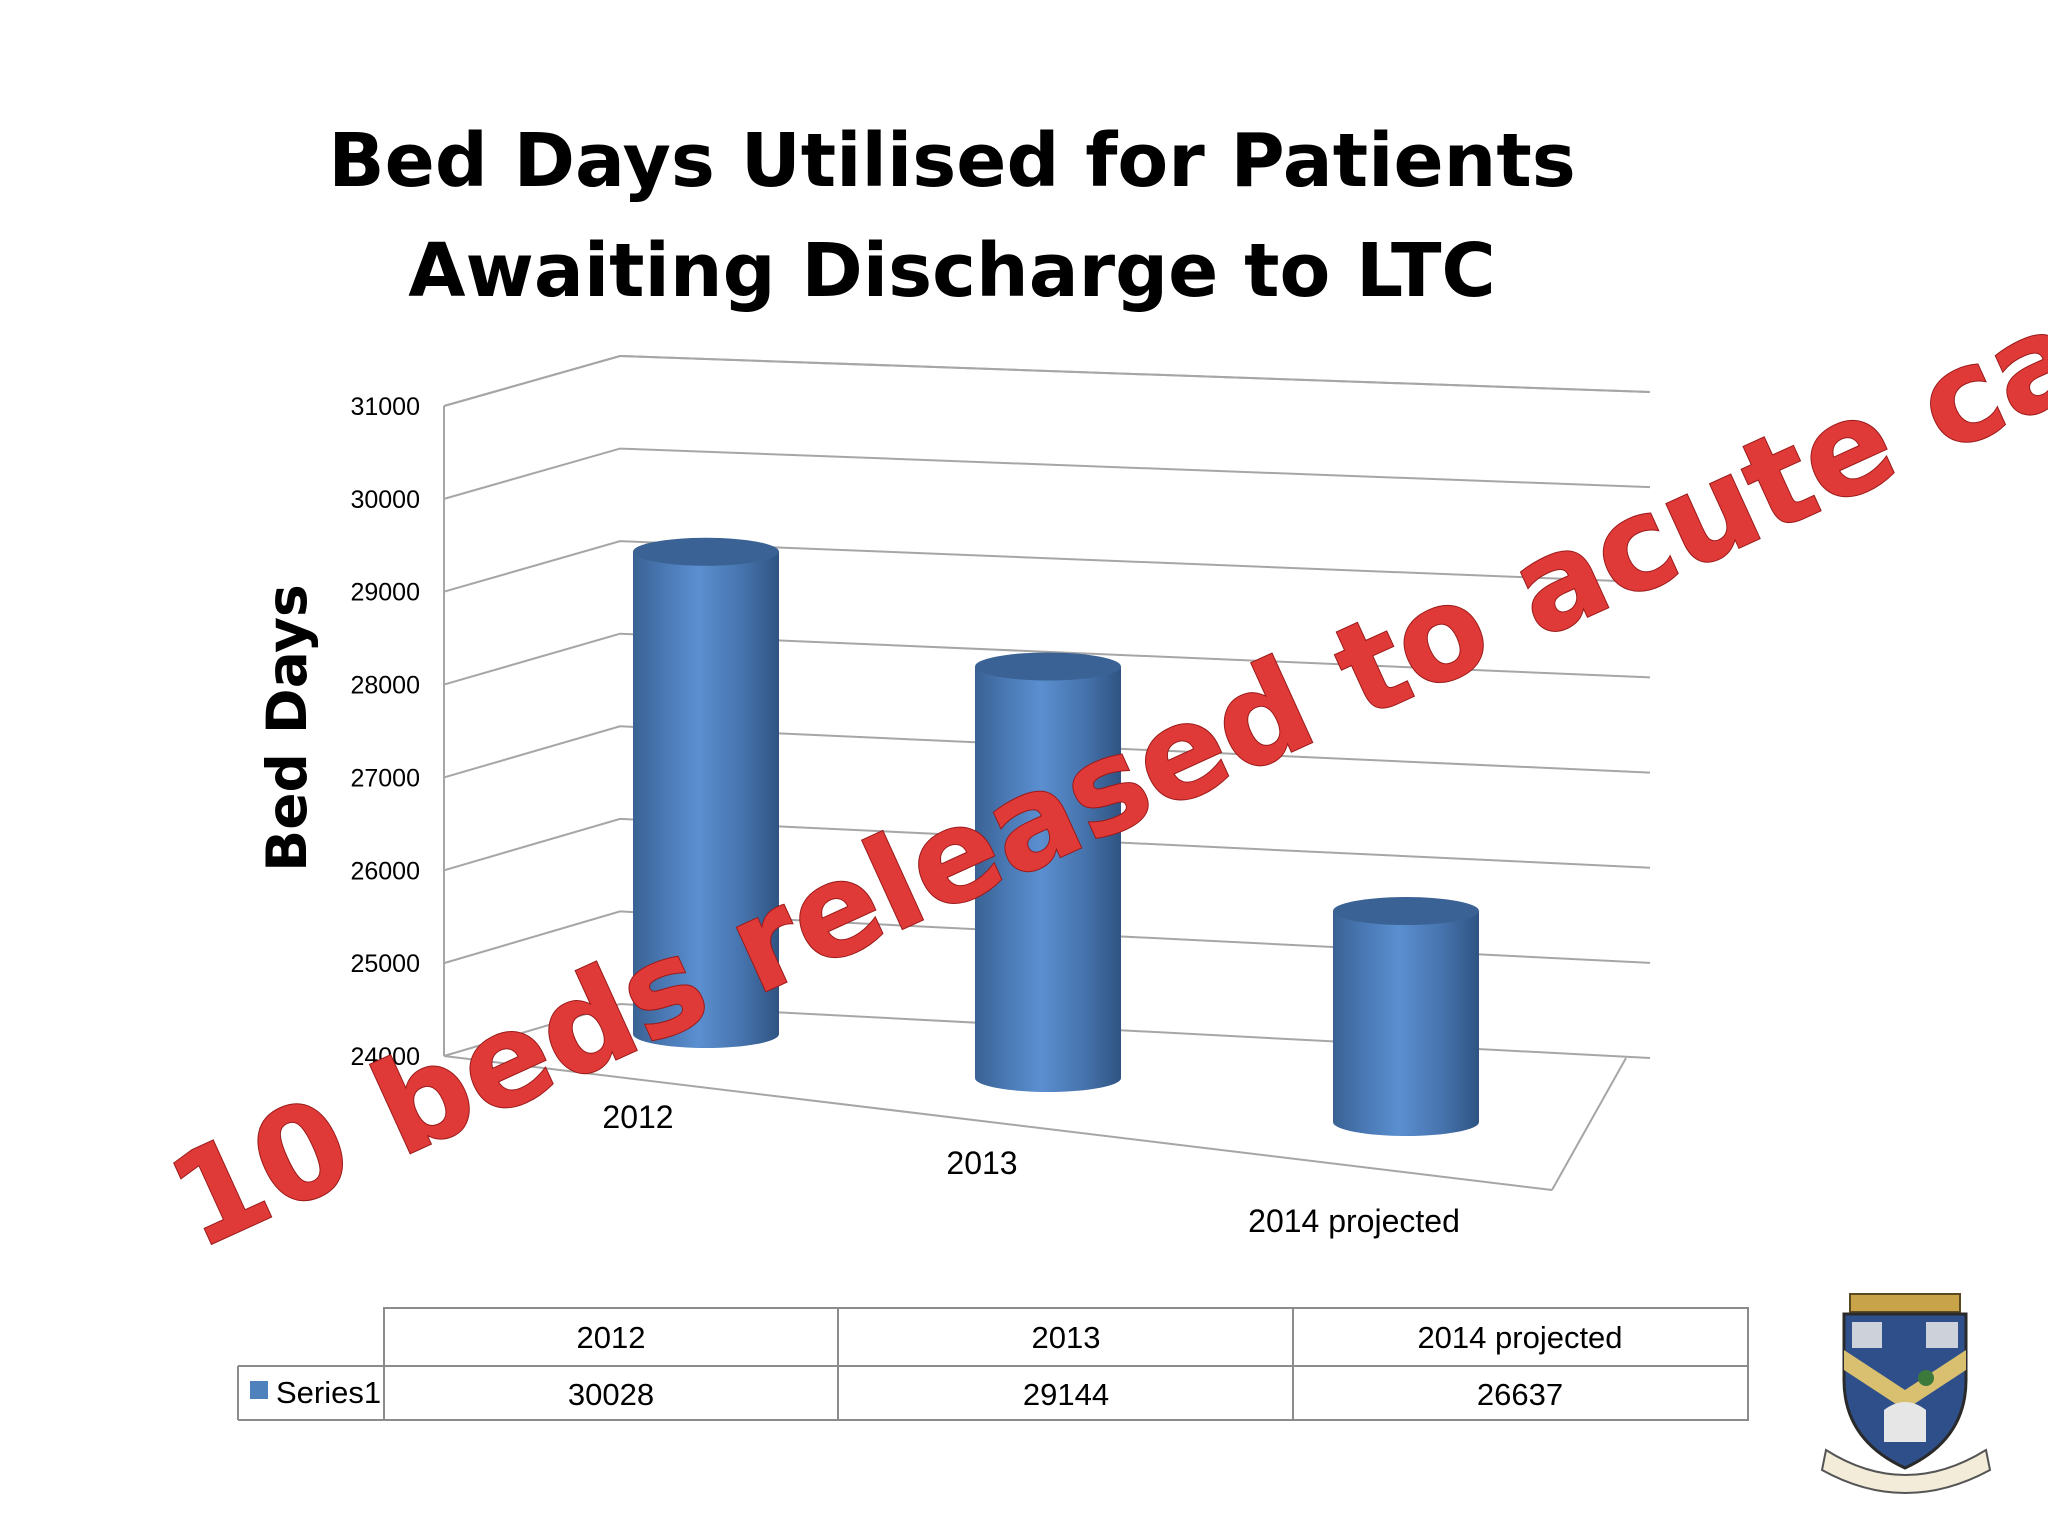  Describe the element at coordinates (1589, 1124) in the screenshot. I see `floor-right-edge` at that location.